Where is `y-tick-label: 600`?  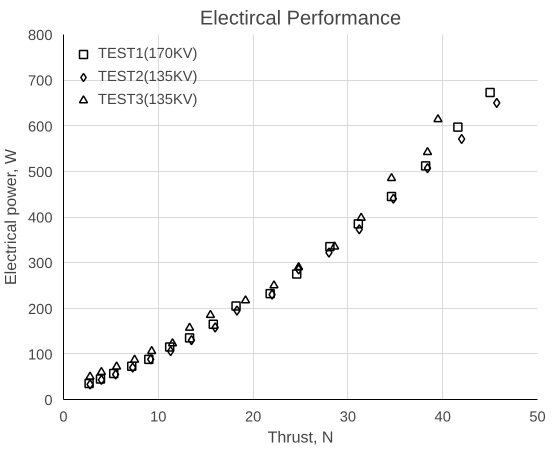 y-tick-label: 600 is located at coordinates (40, 127).